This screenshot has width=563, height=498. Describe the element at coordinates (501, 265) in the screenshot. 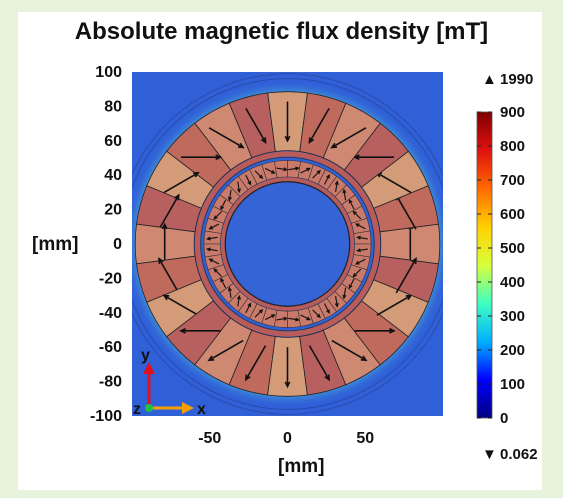

I see `colorbar-ticks: 900 800 700 600 500 400 300 200 100 0` at that location.